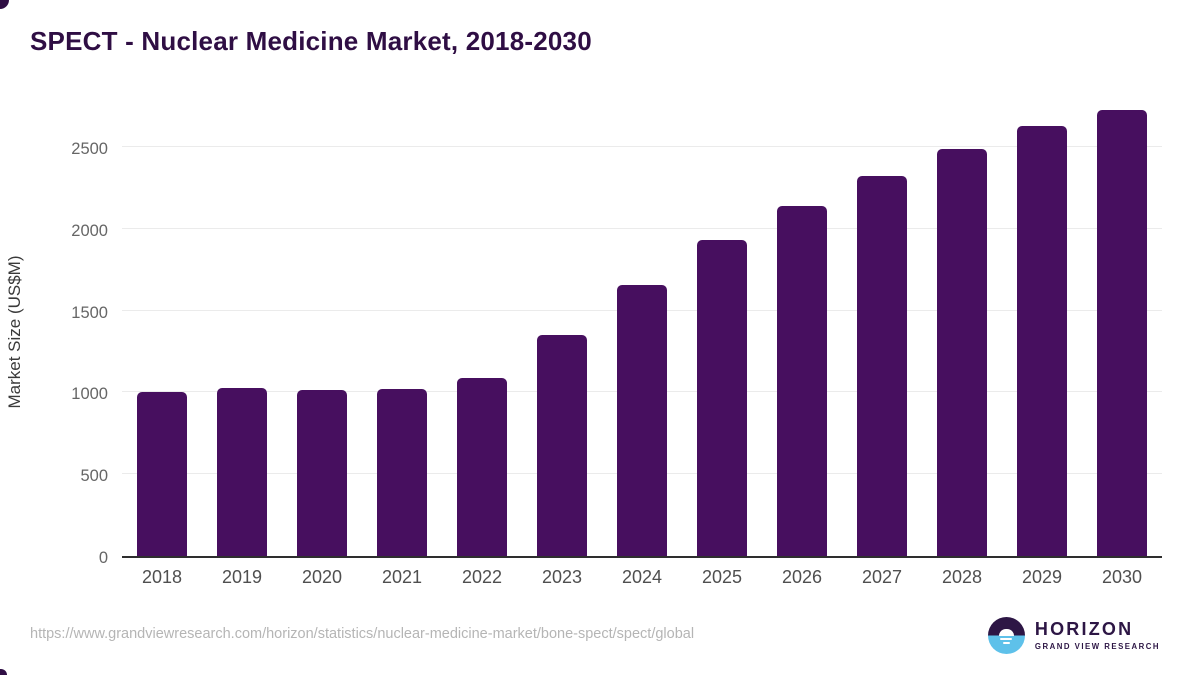  I want to click on y-tick-label-0: 0, so click(103, 558).